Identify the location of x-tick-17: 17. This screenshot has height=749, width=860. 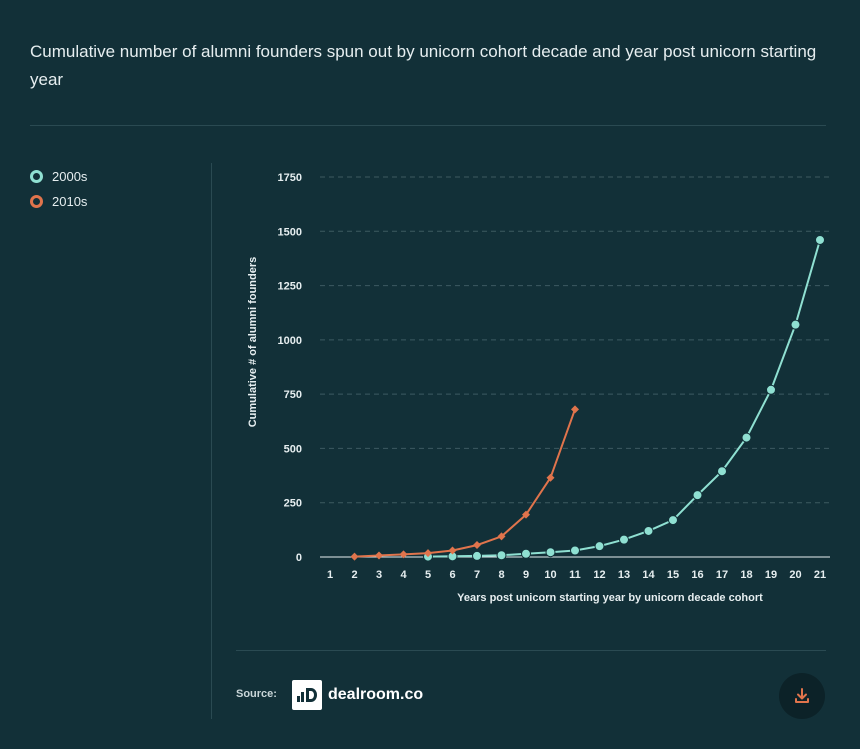
(722, 575).